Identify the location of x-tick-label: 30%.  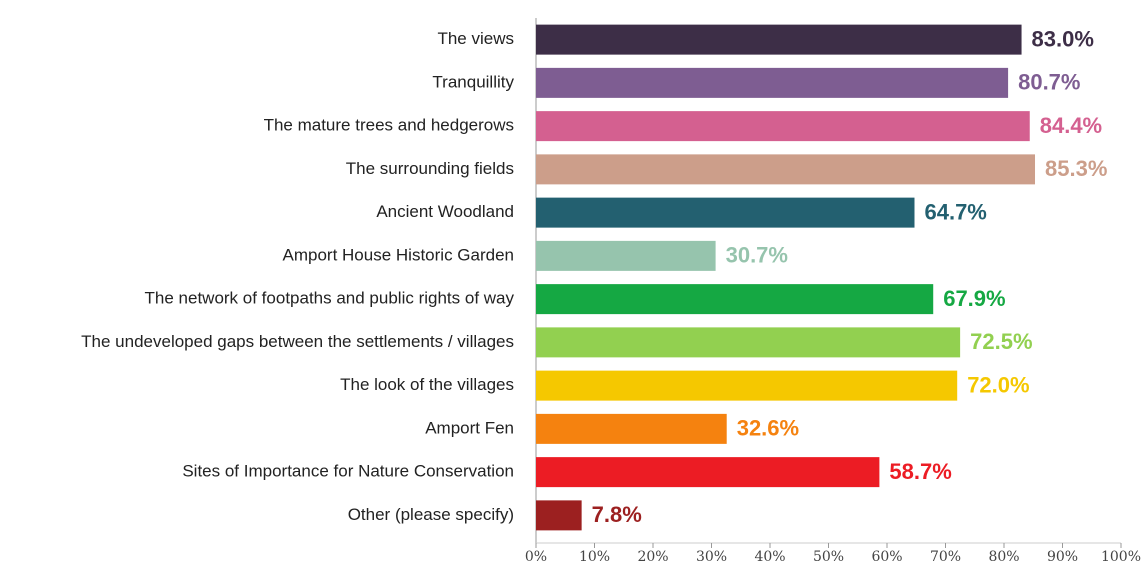
(711, 557).